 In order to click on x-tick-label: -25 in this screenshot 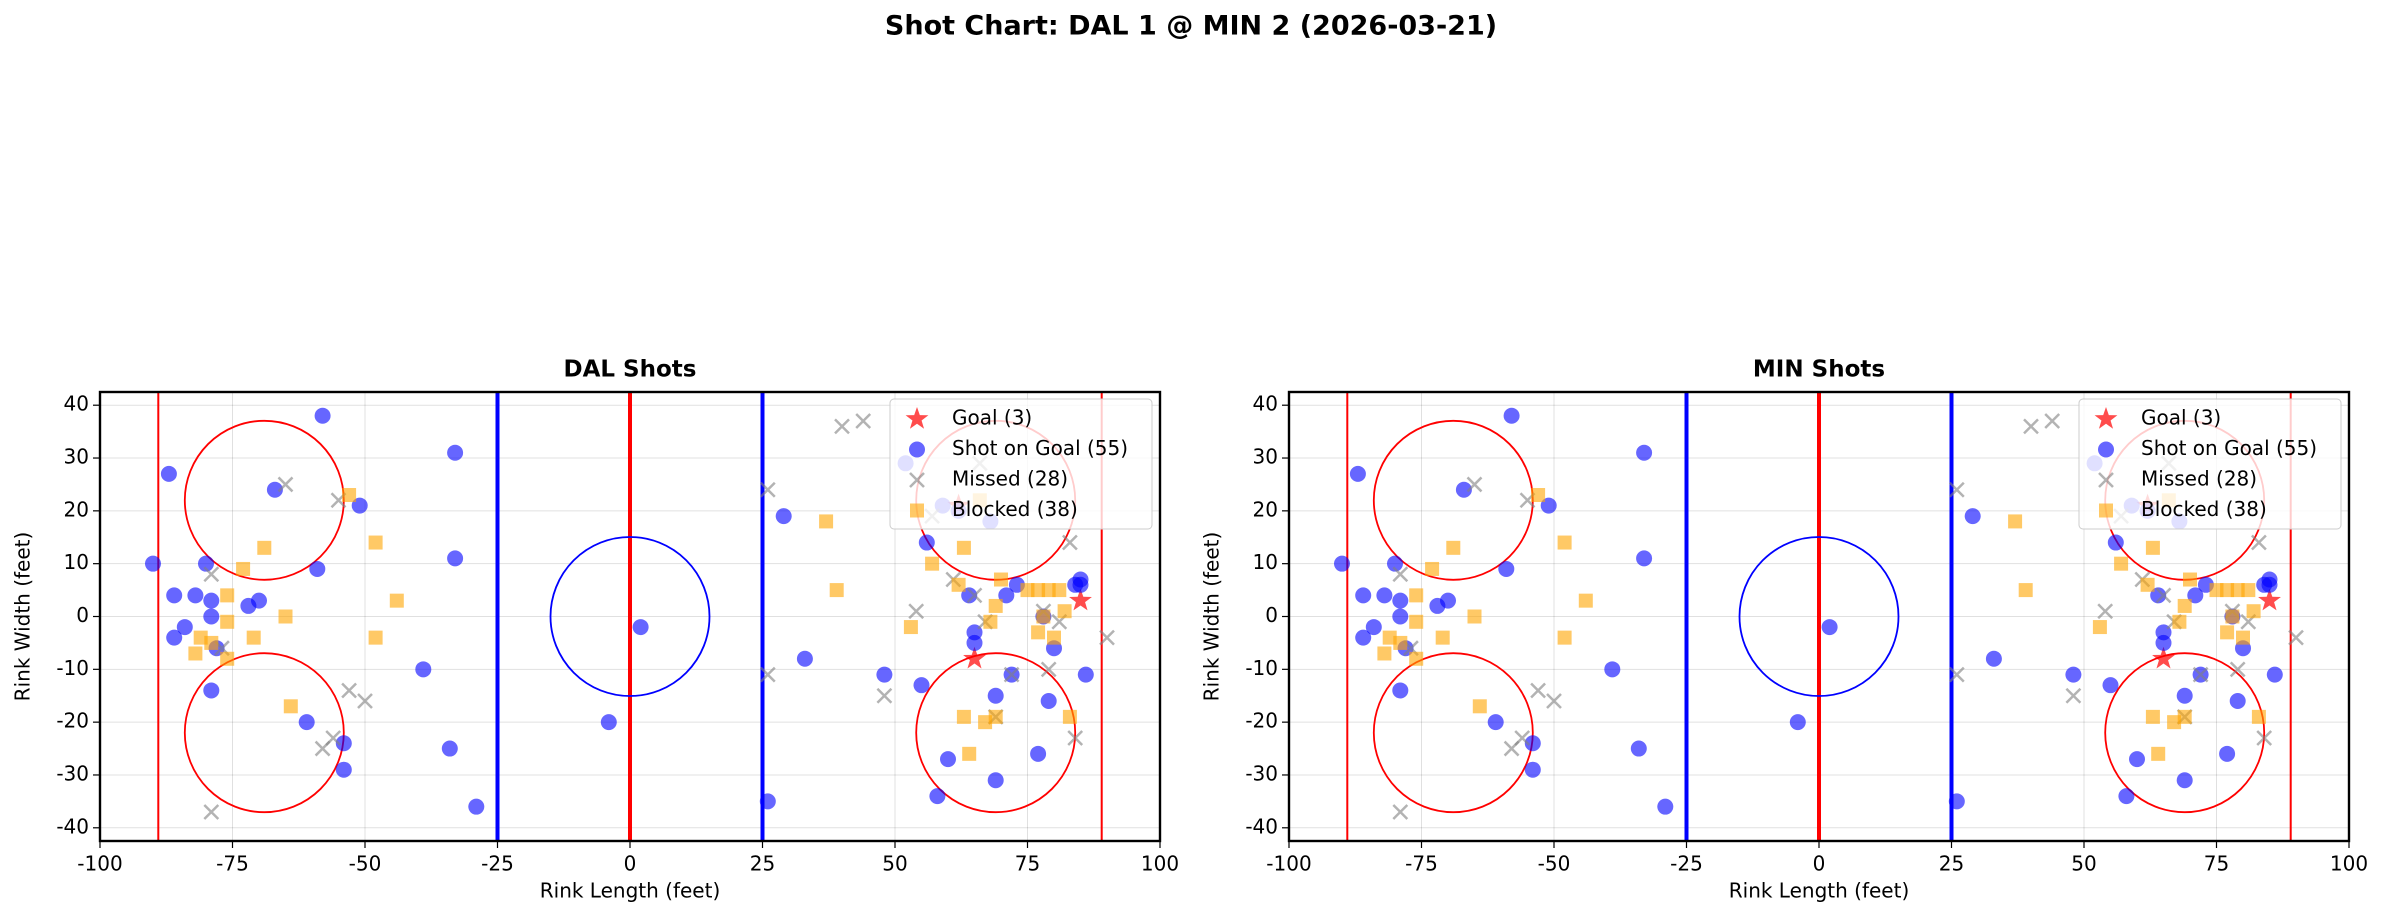, I will do `click(1686, 864)`.